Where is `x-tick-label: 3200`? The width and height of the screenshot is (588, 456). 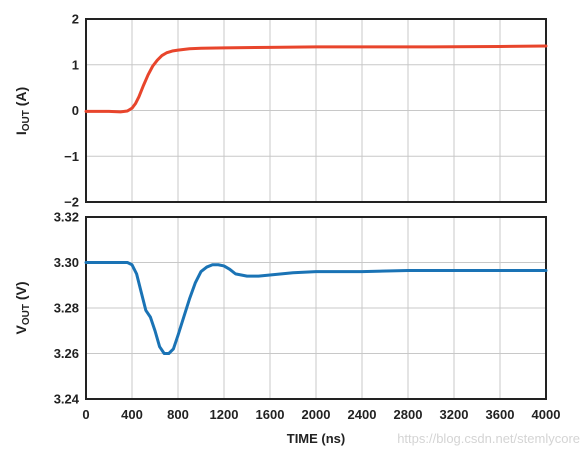
x-tick-label: 3200 is located at coordinates (454, 414).